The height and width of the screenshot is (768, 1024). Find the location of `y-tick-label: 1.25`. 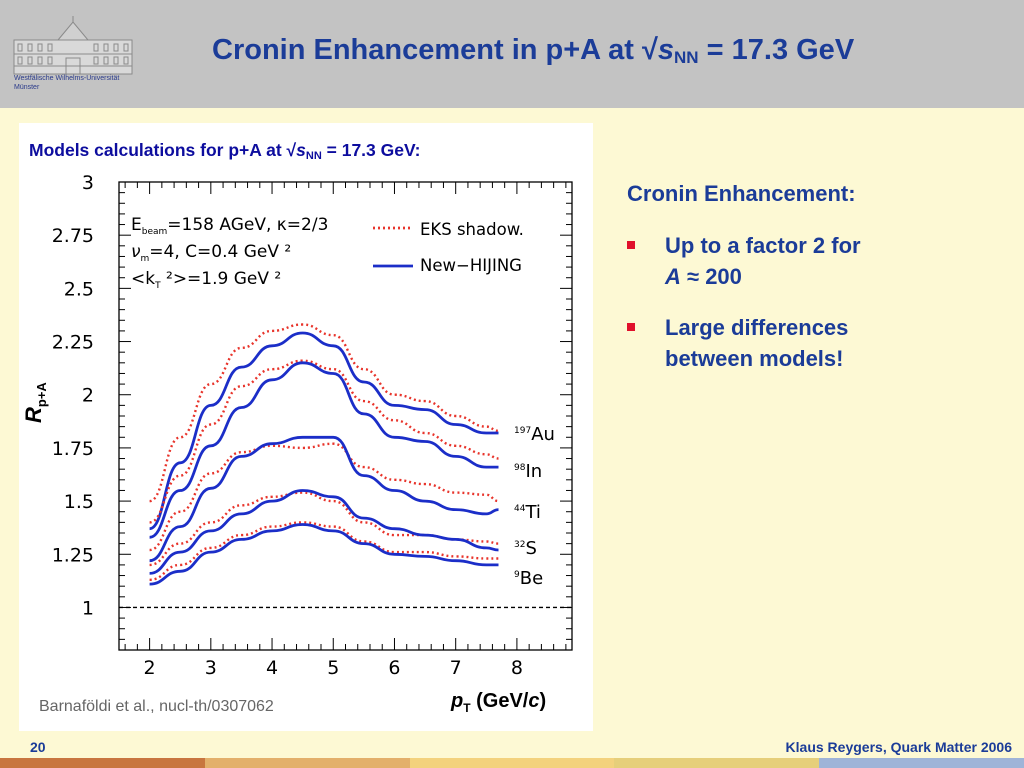

y-tick-label: 1.25 is located at coordinates (73, 555).